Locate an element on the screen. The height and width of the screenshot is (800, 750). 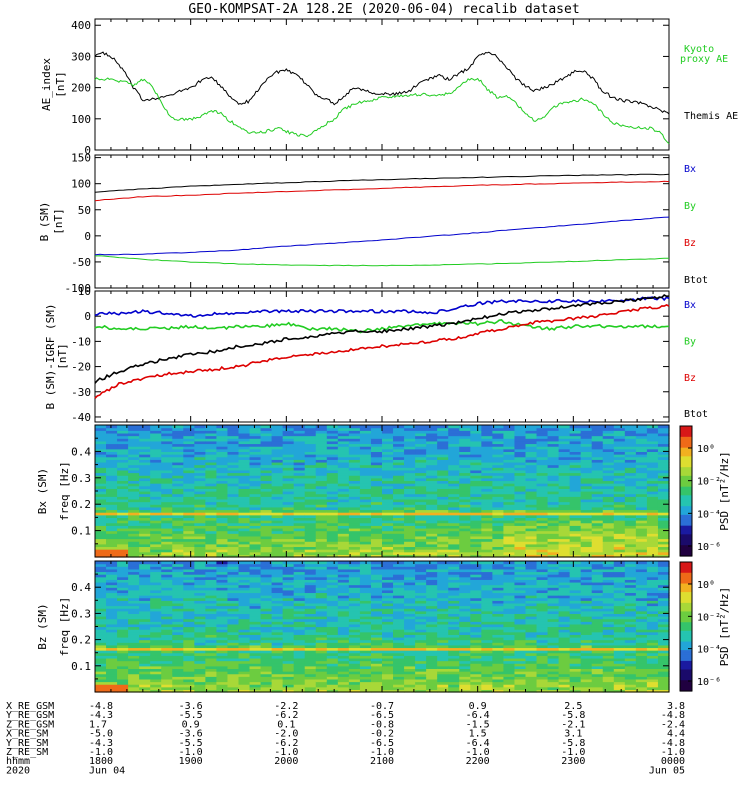
series-line-bz is located at coordinates (382, 351).